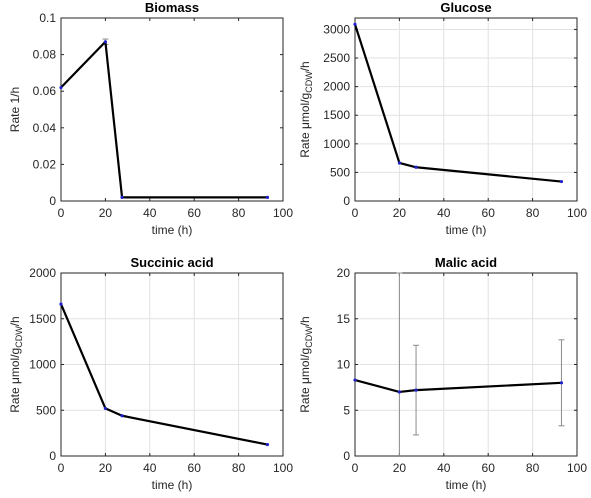  I want to click on y-tick-label: 15, so click(344, 319).